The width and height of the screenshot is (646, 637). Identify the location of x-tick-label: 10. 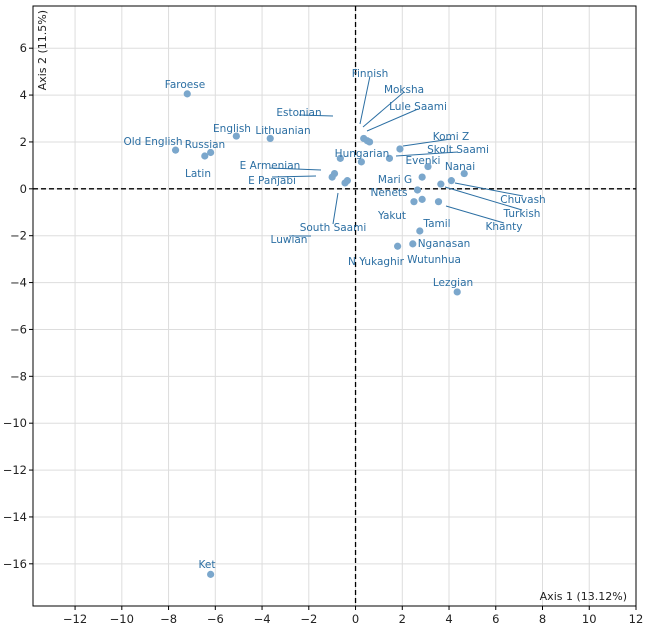
(589, 619).